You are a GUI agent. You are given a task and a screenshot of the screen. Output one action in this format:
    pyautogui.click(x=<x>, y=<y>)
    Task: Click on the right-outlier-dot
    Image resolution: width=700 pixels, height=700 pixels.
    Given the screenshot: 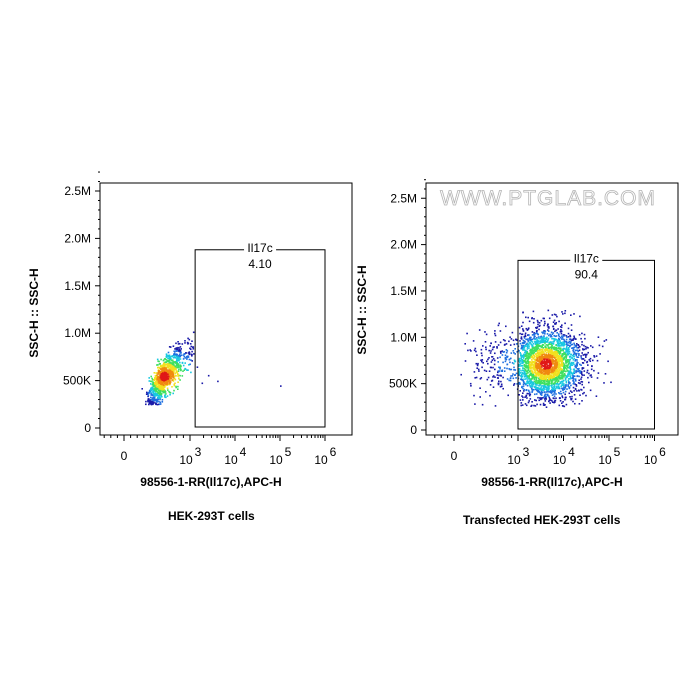 What is the action you would take?
    pyautogui.click(x=487, y=361)
    